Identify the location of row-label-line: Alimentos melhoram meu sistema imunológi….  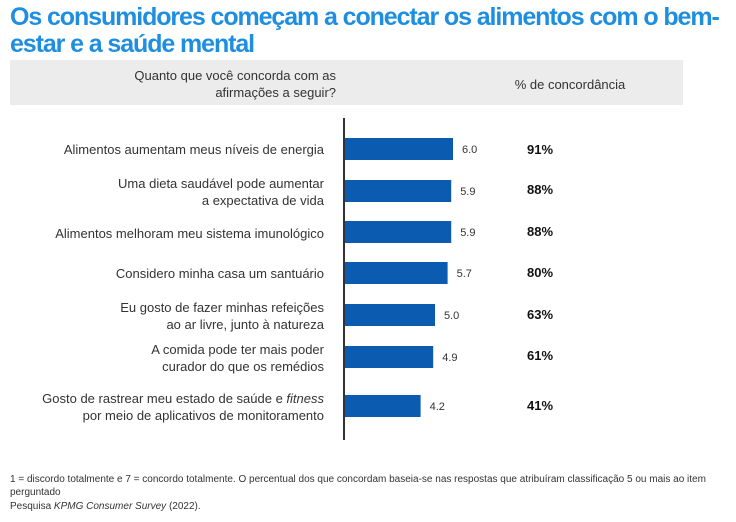
(189, 233).